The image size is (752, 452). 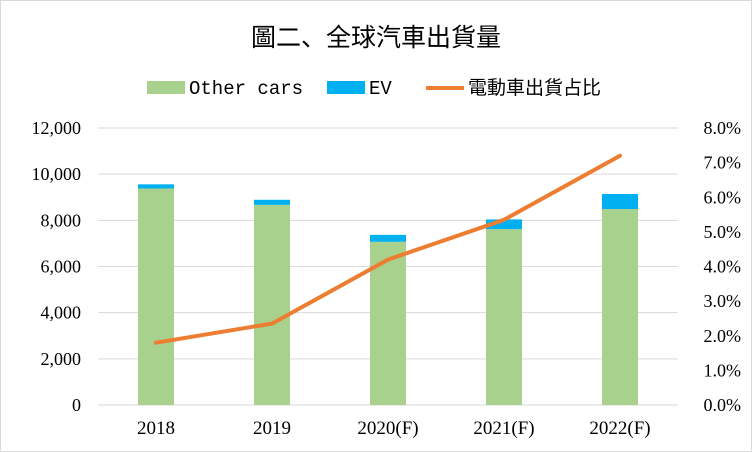 I want to click on y-axis-right: 0.0% 1.0% 2.0% 3.0% 4.0% 5.0% 6.0% 7.0% 8.0%, so click(x=723, y=266).